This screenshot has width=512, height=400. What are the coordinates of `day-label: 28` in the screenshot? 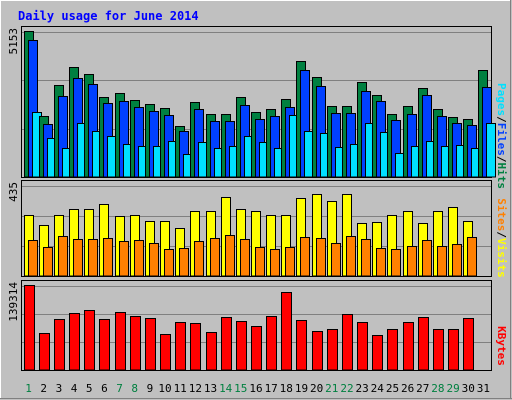 It's located at (437, 388).